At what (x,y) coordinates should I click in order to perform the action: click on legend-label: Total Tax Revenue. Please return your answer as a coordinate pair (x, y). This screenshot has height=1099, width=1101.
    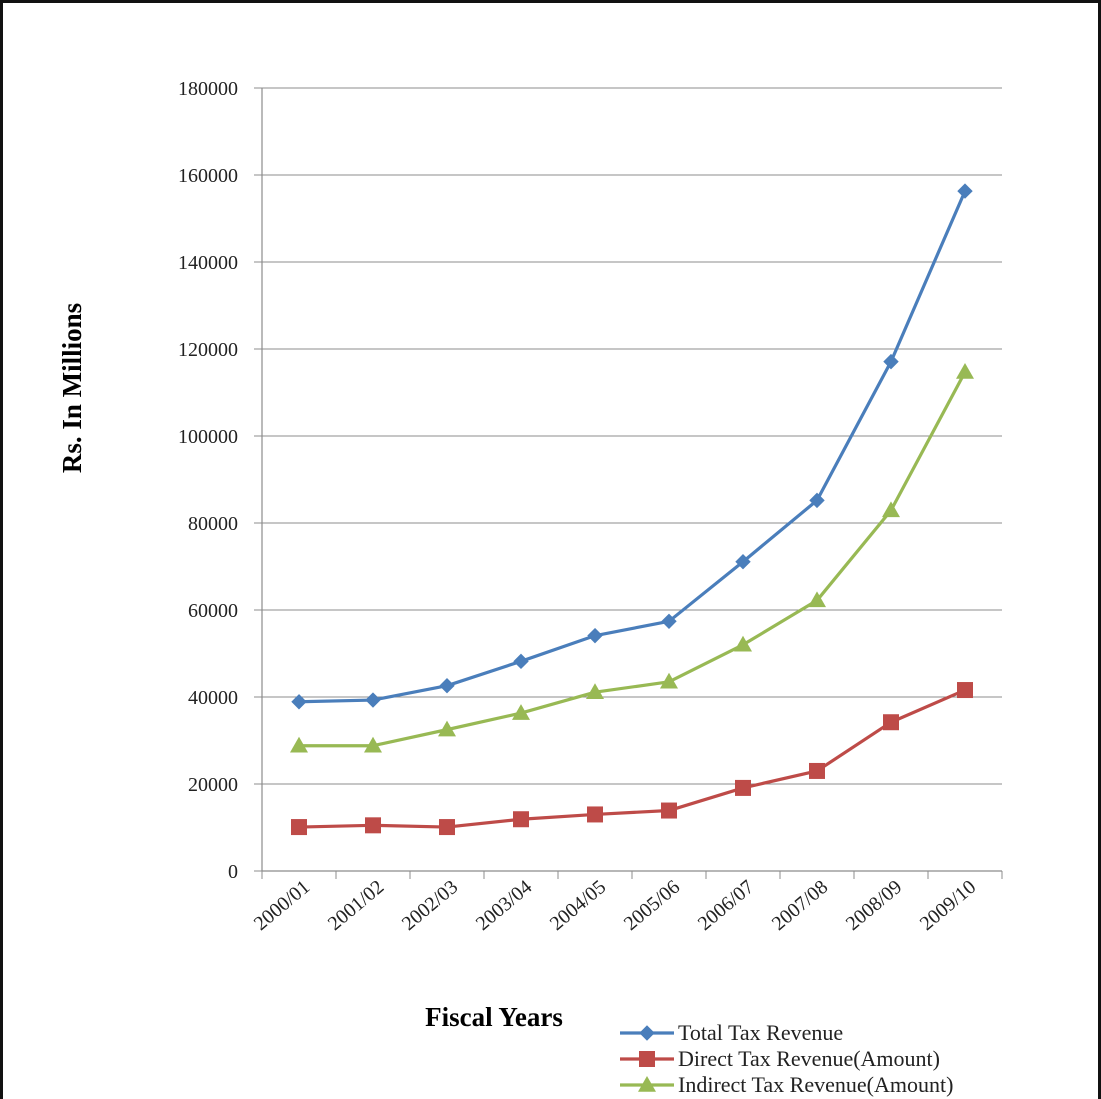
    Looking at the image, I should click on (760, 1032).